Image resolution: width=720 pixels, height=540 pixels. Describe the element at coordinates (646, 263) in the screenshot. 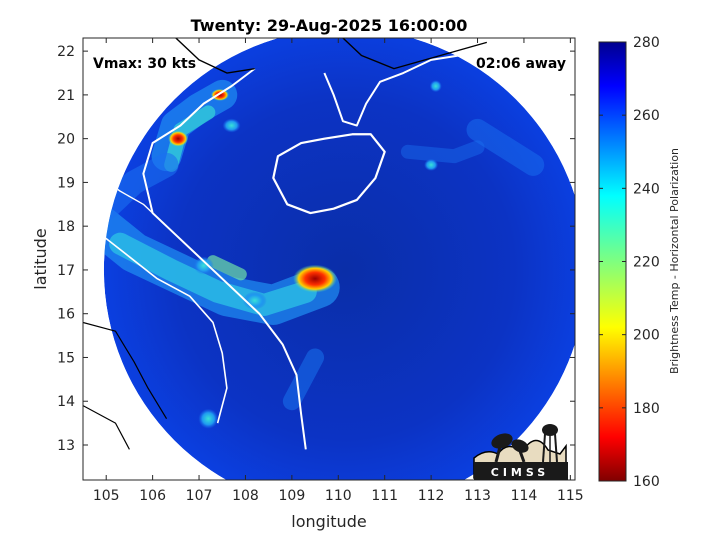

I see `colorbar-tick-label: 220` at that location.